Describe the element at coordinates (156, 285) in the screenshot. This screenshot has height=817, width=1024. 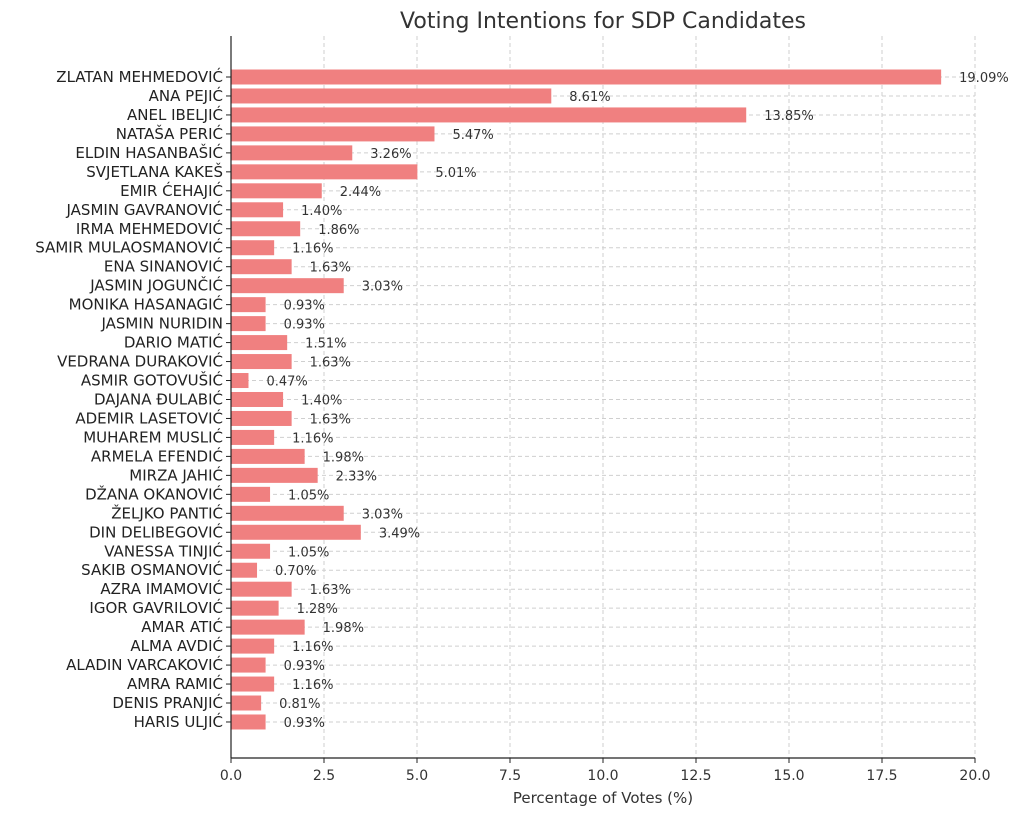
I see `category-label: JASMIN JOGUNČIĆ` at that location.